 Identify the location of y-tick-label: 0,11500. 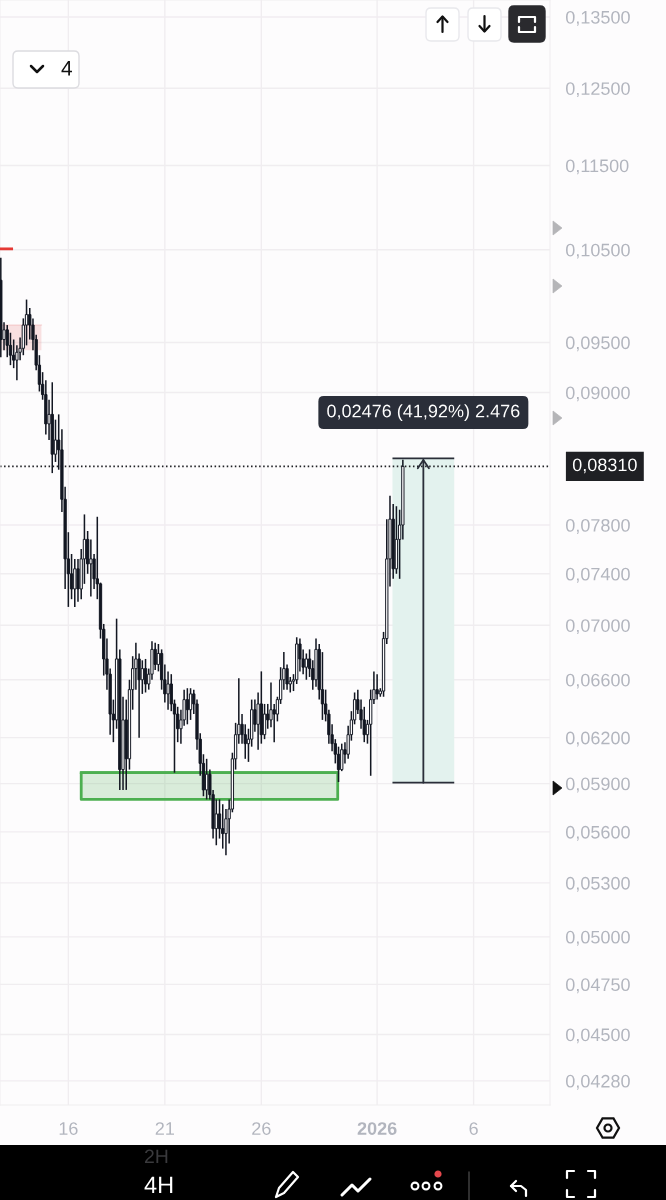
(597, 167).